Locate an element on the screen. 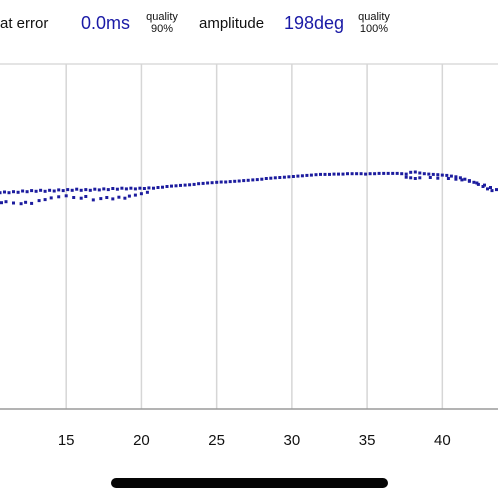  x-tick-label-30: 30 is located at coordinates (292, 440).